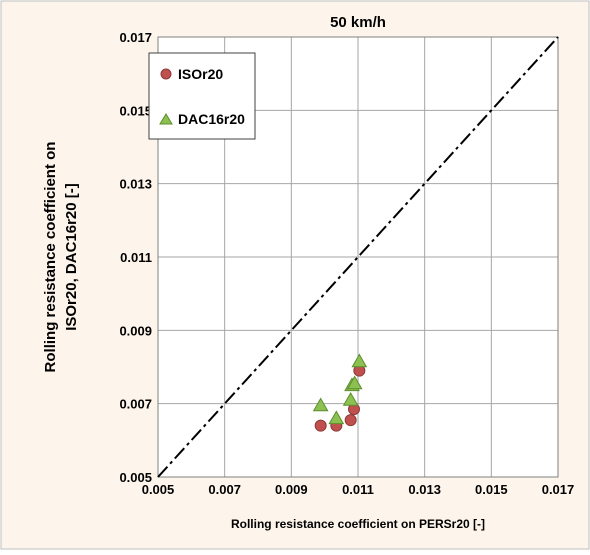  Describe the element at coordinates (291, 489) in the screenshot. I see `x-tick-label: 0.009` at that location.